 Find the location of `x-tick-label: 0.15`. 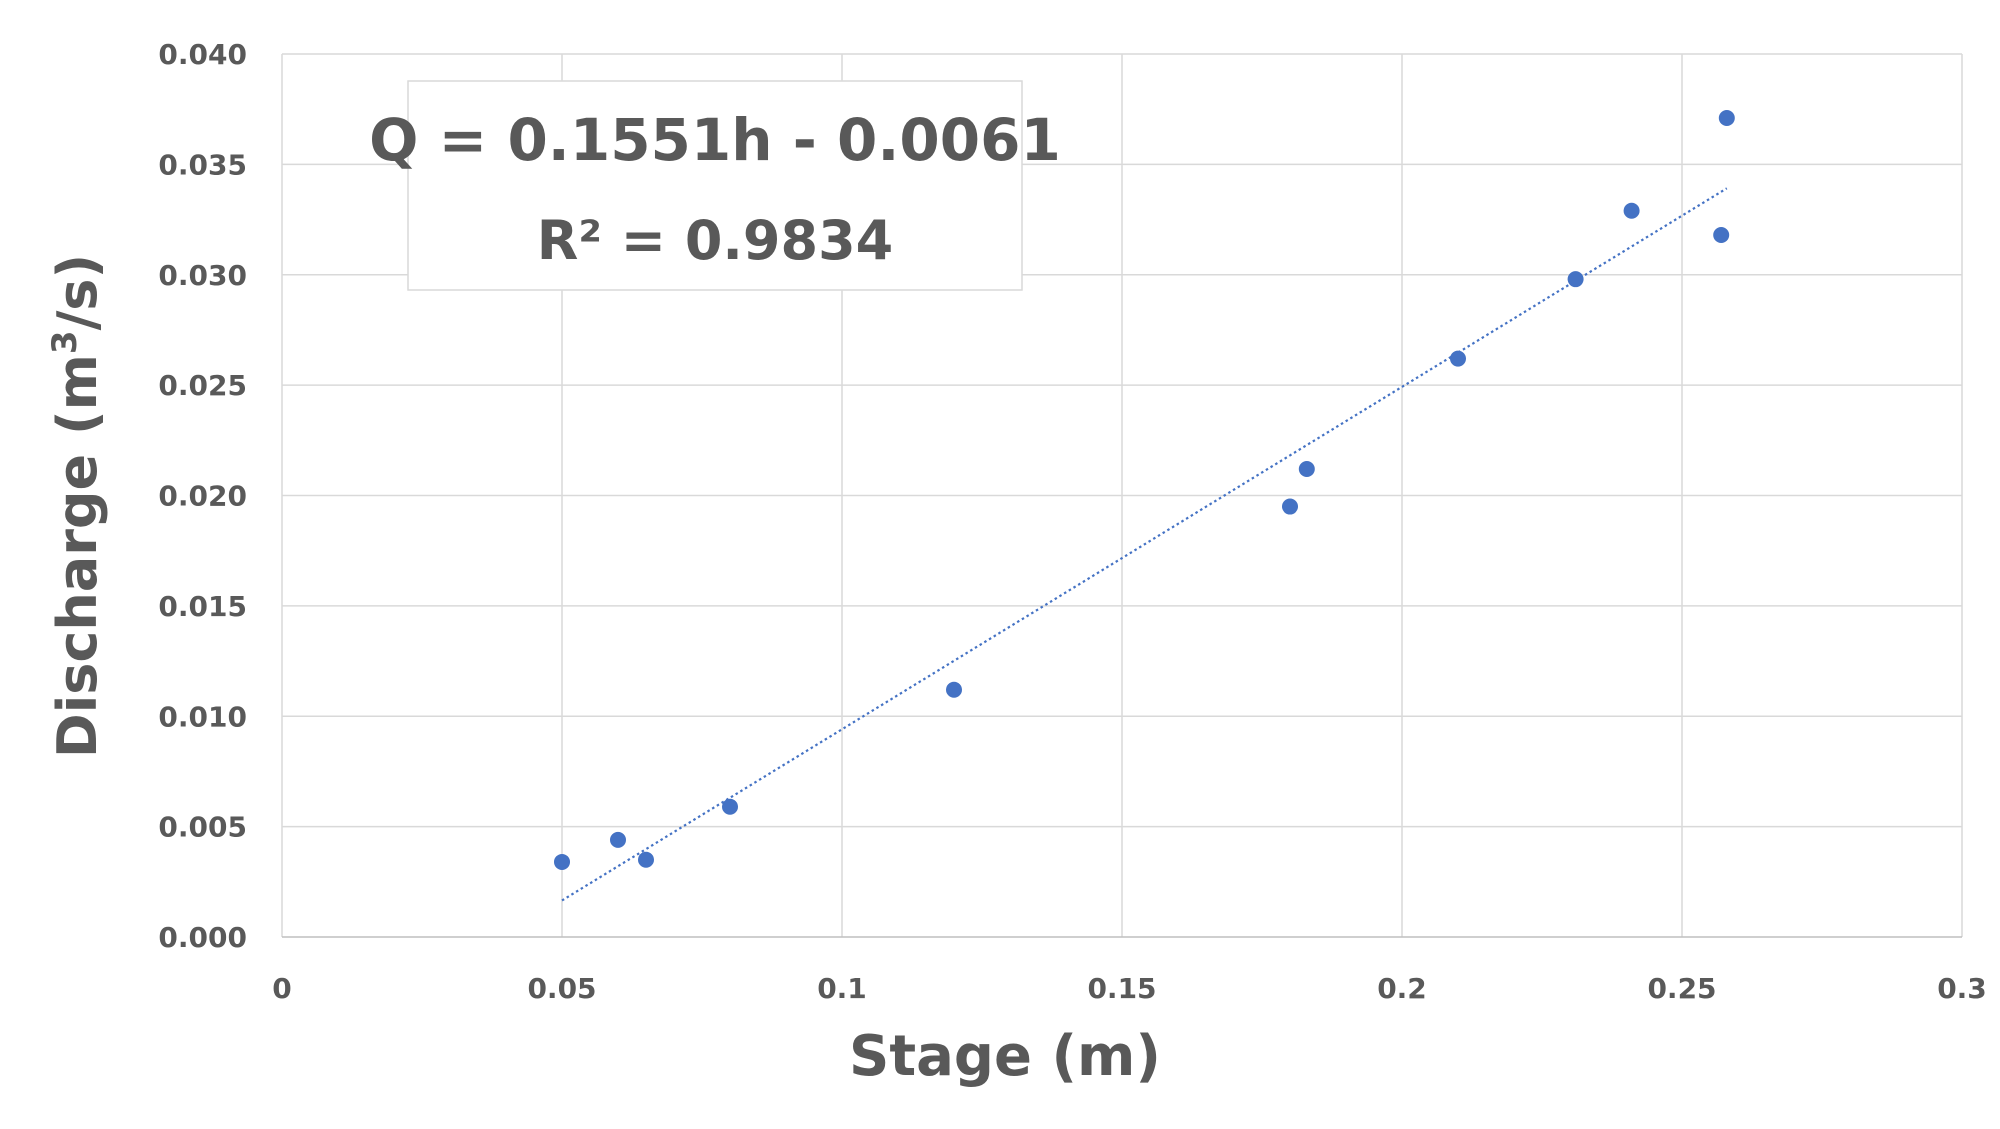

x-tick-label: 0.15 is located at coordinates (1121, 988).